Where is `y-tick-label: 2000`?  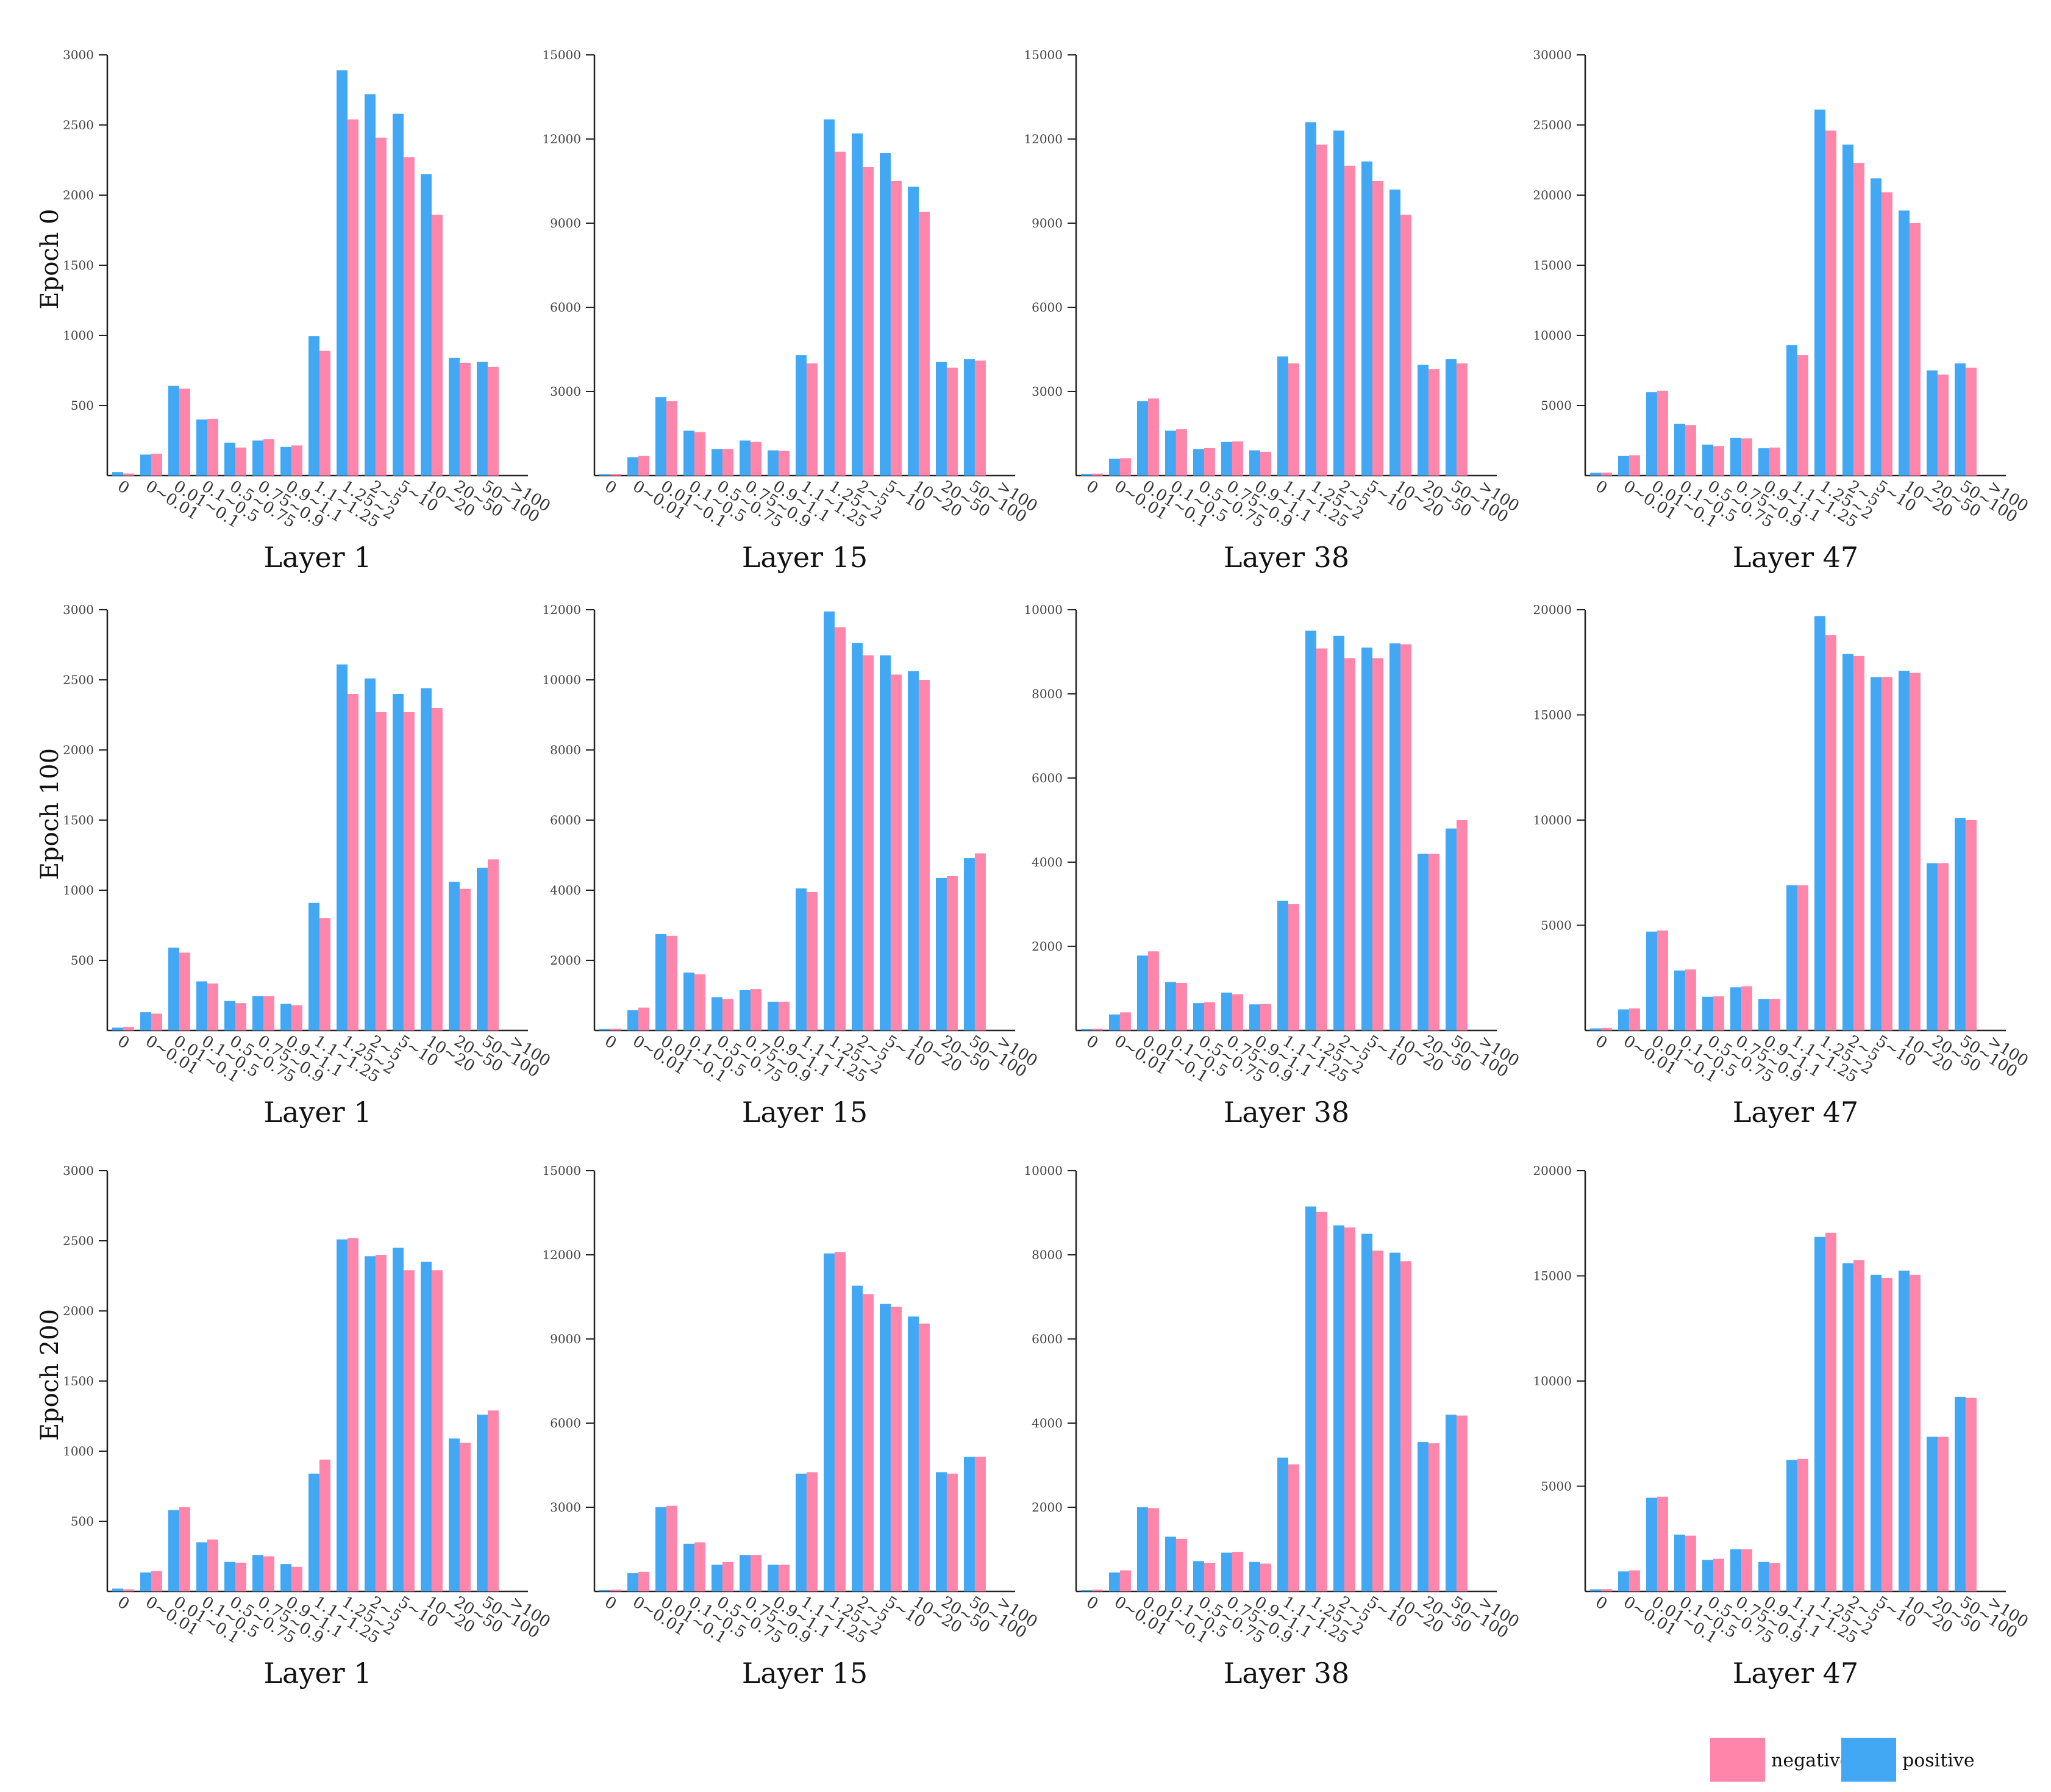 y-tick-label: 2000 is located at coordinates (565, 960).